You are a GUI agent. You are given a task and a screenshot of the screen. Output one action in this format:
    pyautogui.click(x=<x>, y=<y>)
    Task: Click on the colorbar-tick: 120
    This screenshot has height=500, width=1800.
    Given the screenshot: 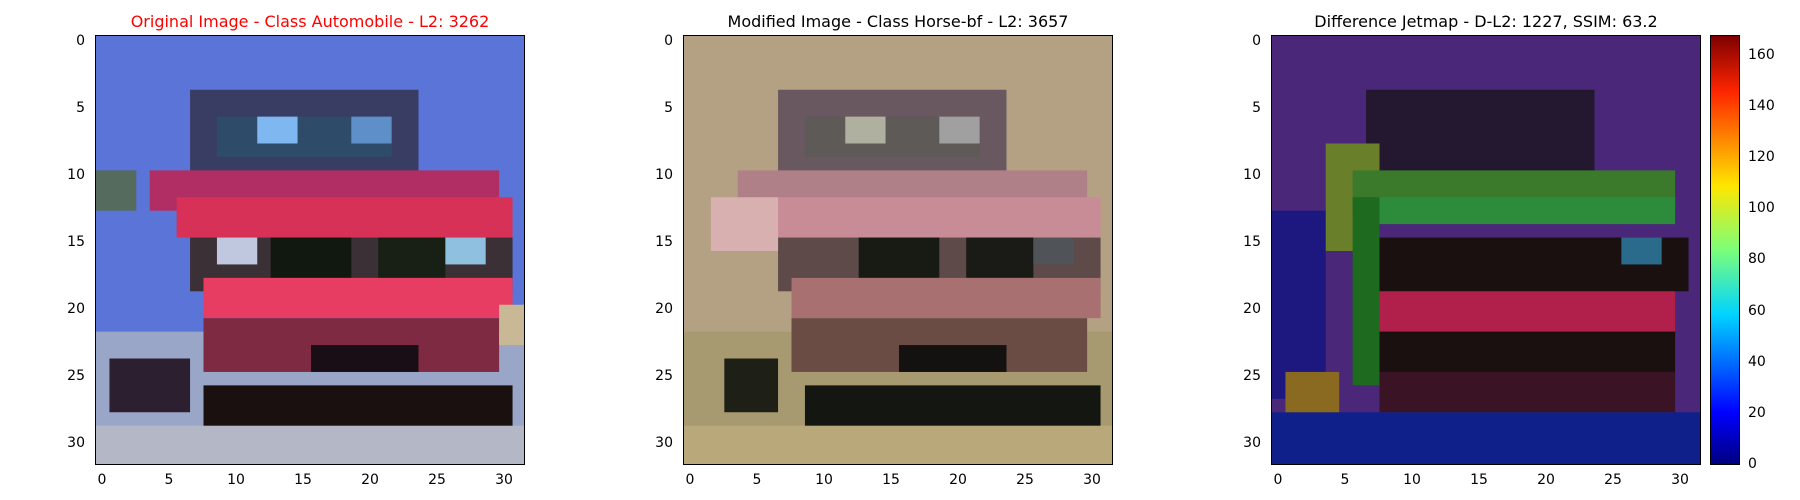 What is the action you would take?
    pyautogui.click(x=1761, y=157)
    